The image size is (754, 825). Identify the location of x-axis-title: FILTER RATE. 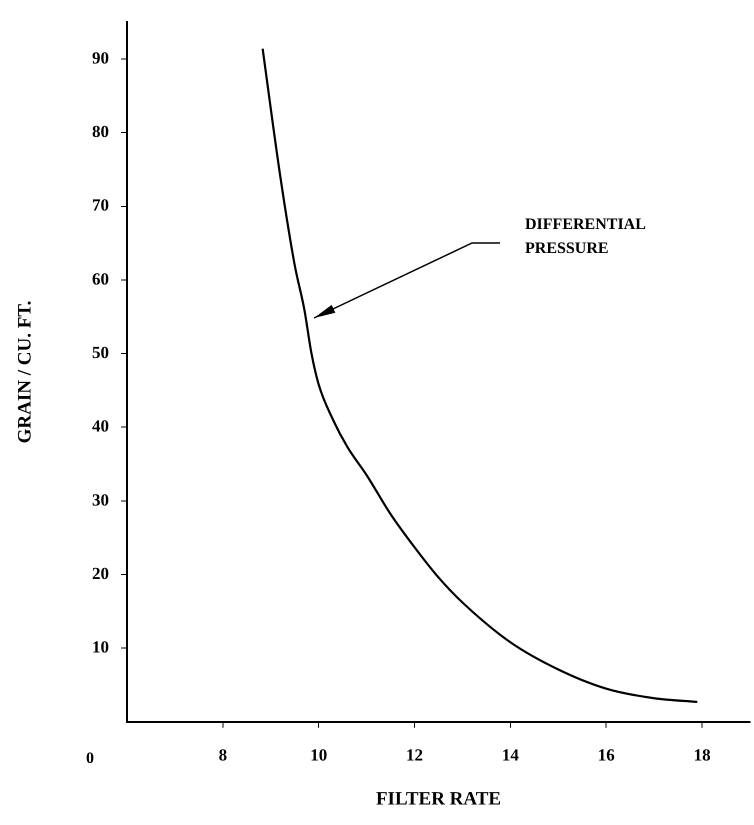
(439, 799).